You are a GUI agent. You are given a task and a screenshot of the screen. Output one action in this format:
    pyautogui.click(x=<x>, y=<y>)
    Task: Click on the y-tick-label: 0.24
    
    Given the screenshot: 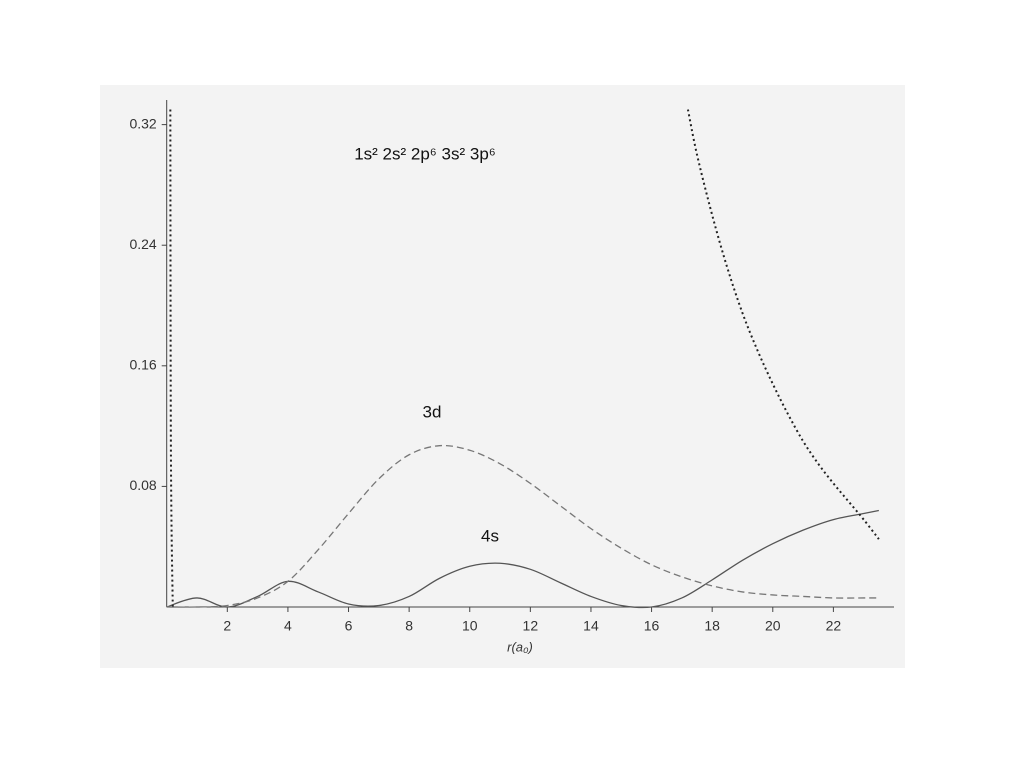 What is the action you would take?
    pyautogui.click(x=142, y=244)
    